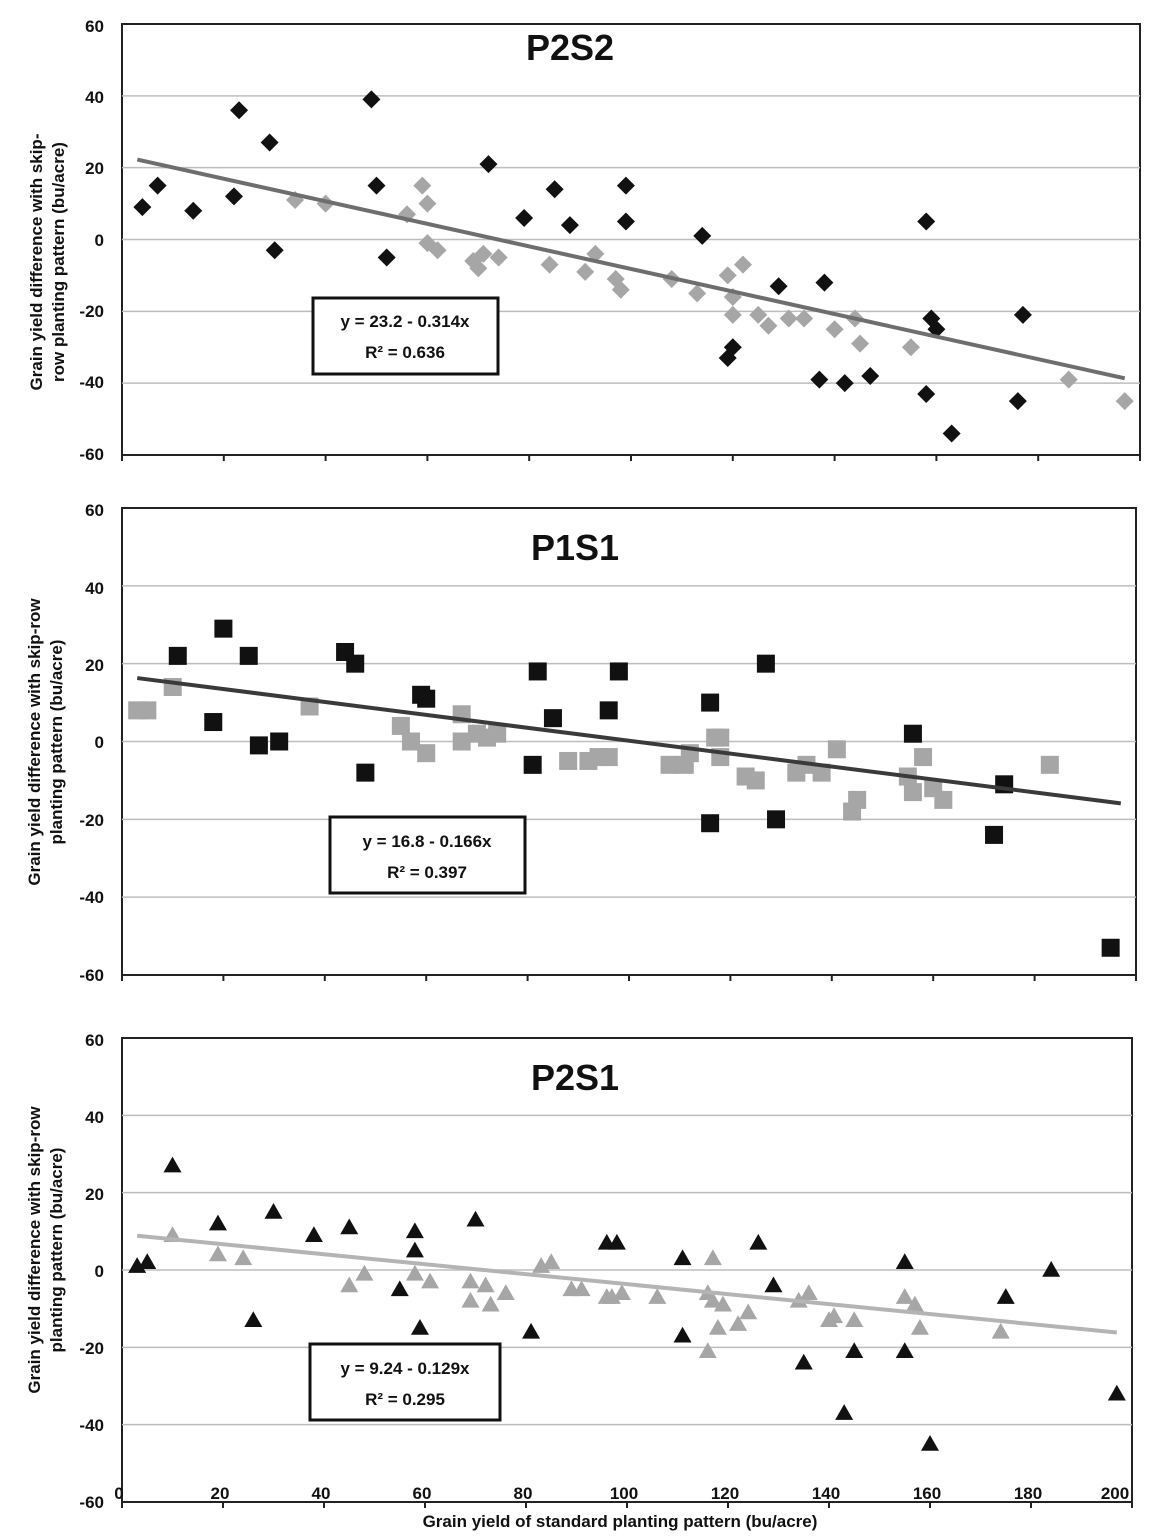 The height and width of the screenshot is (1537, 1150). I want to click on y-tick-label: -40, so click(91, 897).